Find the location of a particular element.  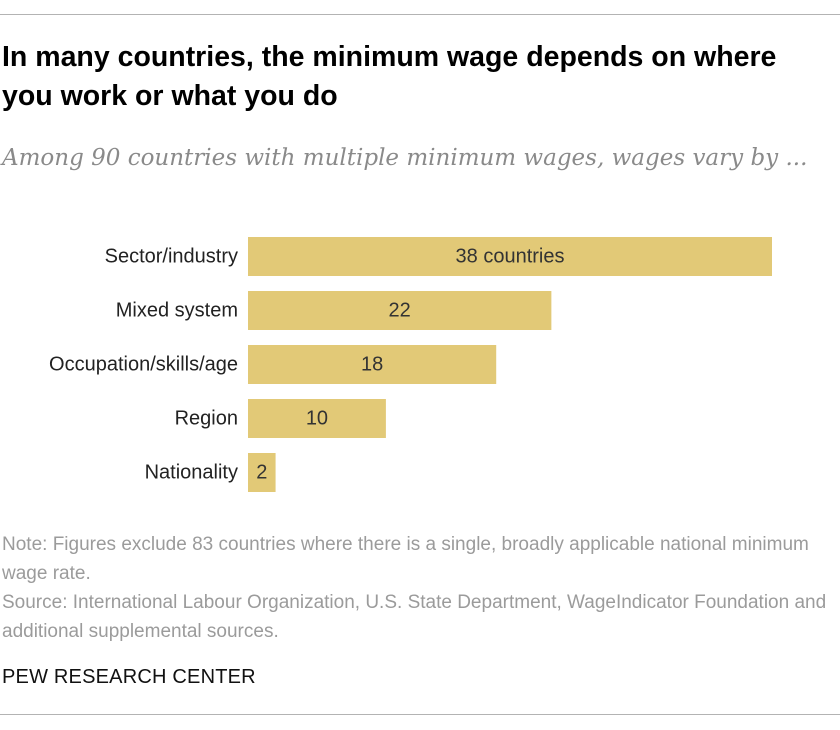

top-rule is located at coordinates (420, 14).